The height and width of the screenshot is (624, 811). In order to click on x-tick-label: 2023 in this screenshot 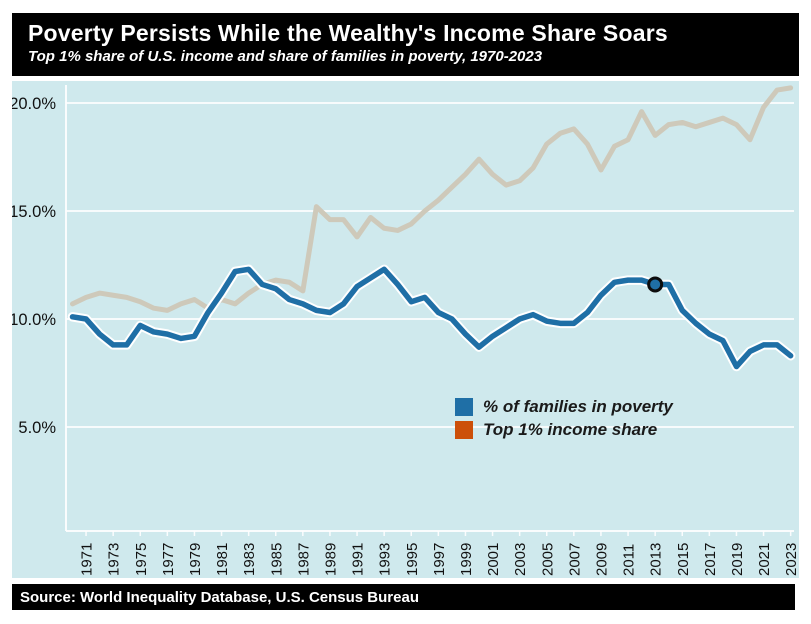, I will do `click(791, 559)`.